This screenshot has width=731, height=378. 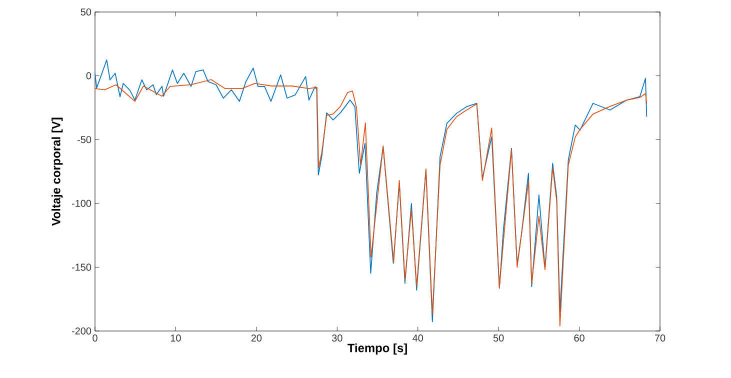 I want to click on y-axis-title: Voltaje corporal [V], so click(x=57, y=172).